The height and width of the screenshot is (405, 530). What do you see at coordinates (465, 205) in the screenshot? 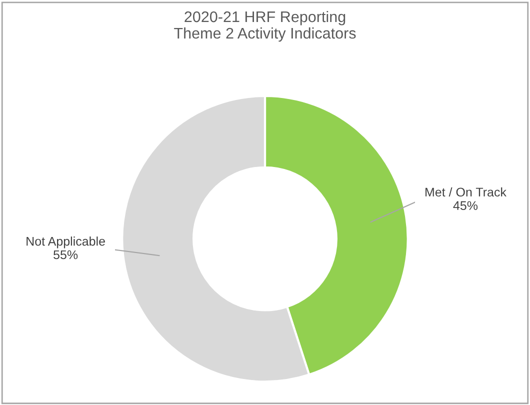
I see `data-label: 45%` at bounding box center [465, 205].